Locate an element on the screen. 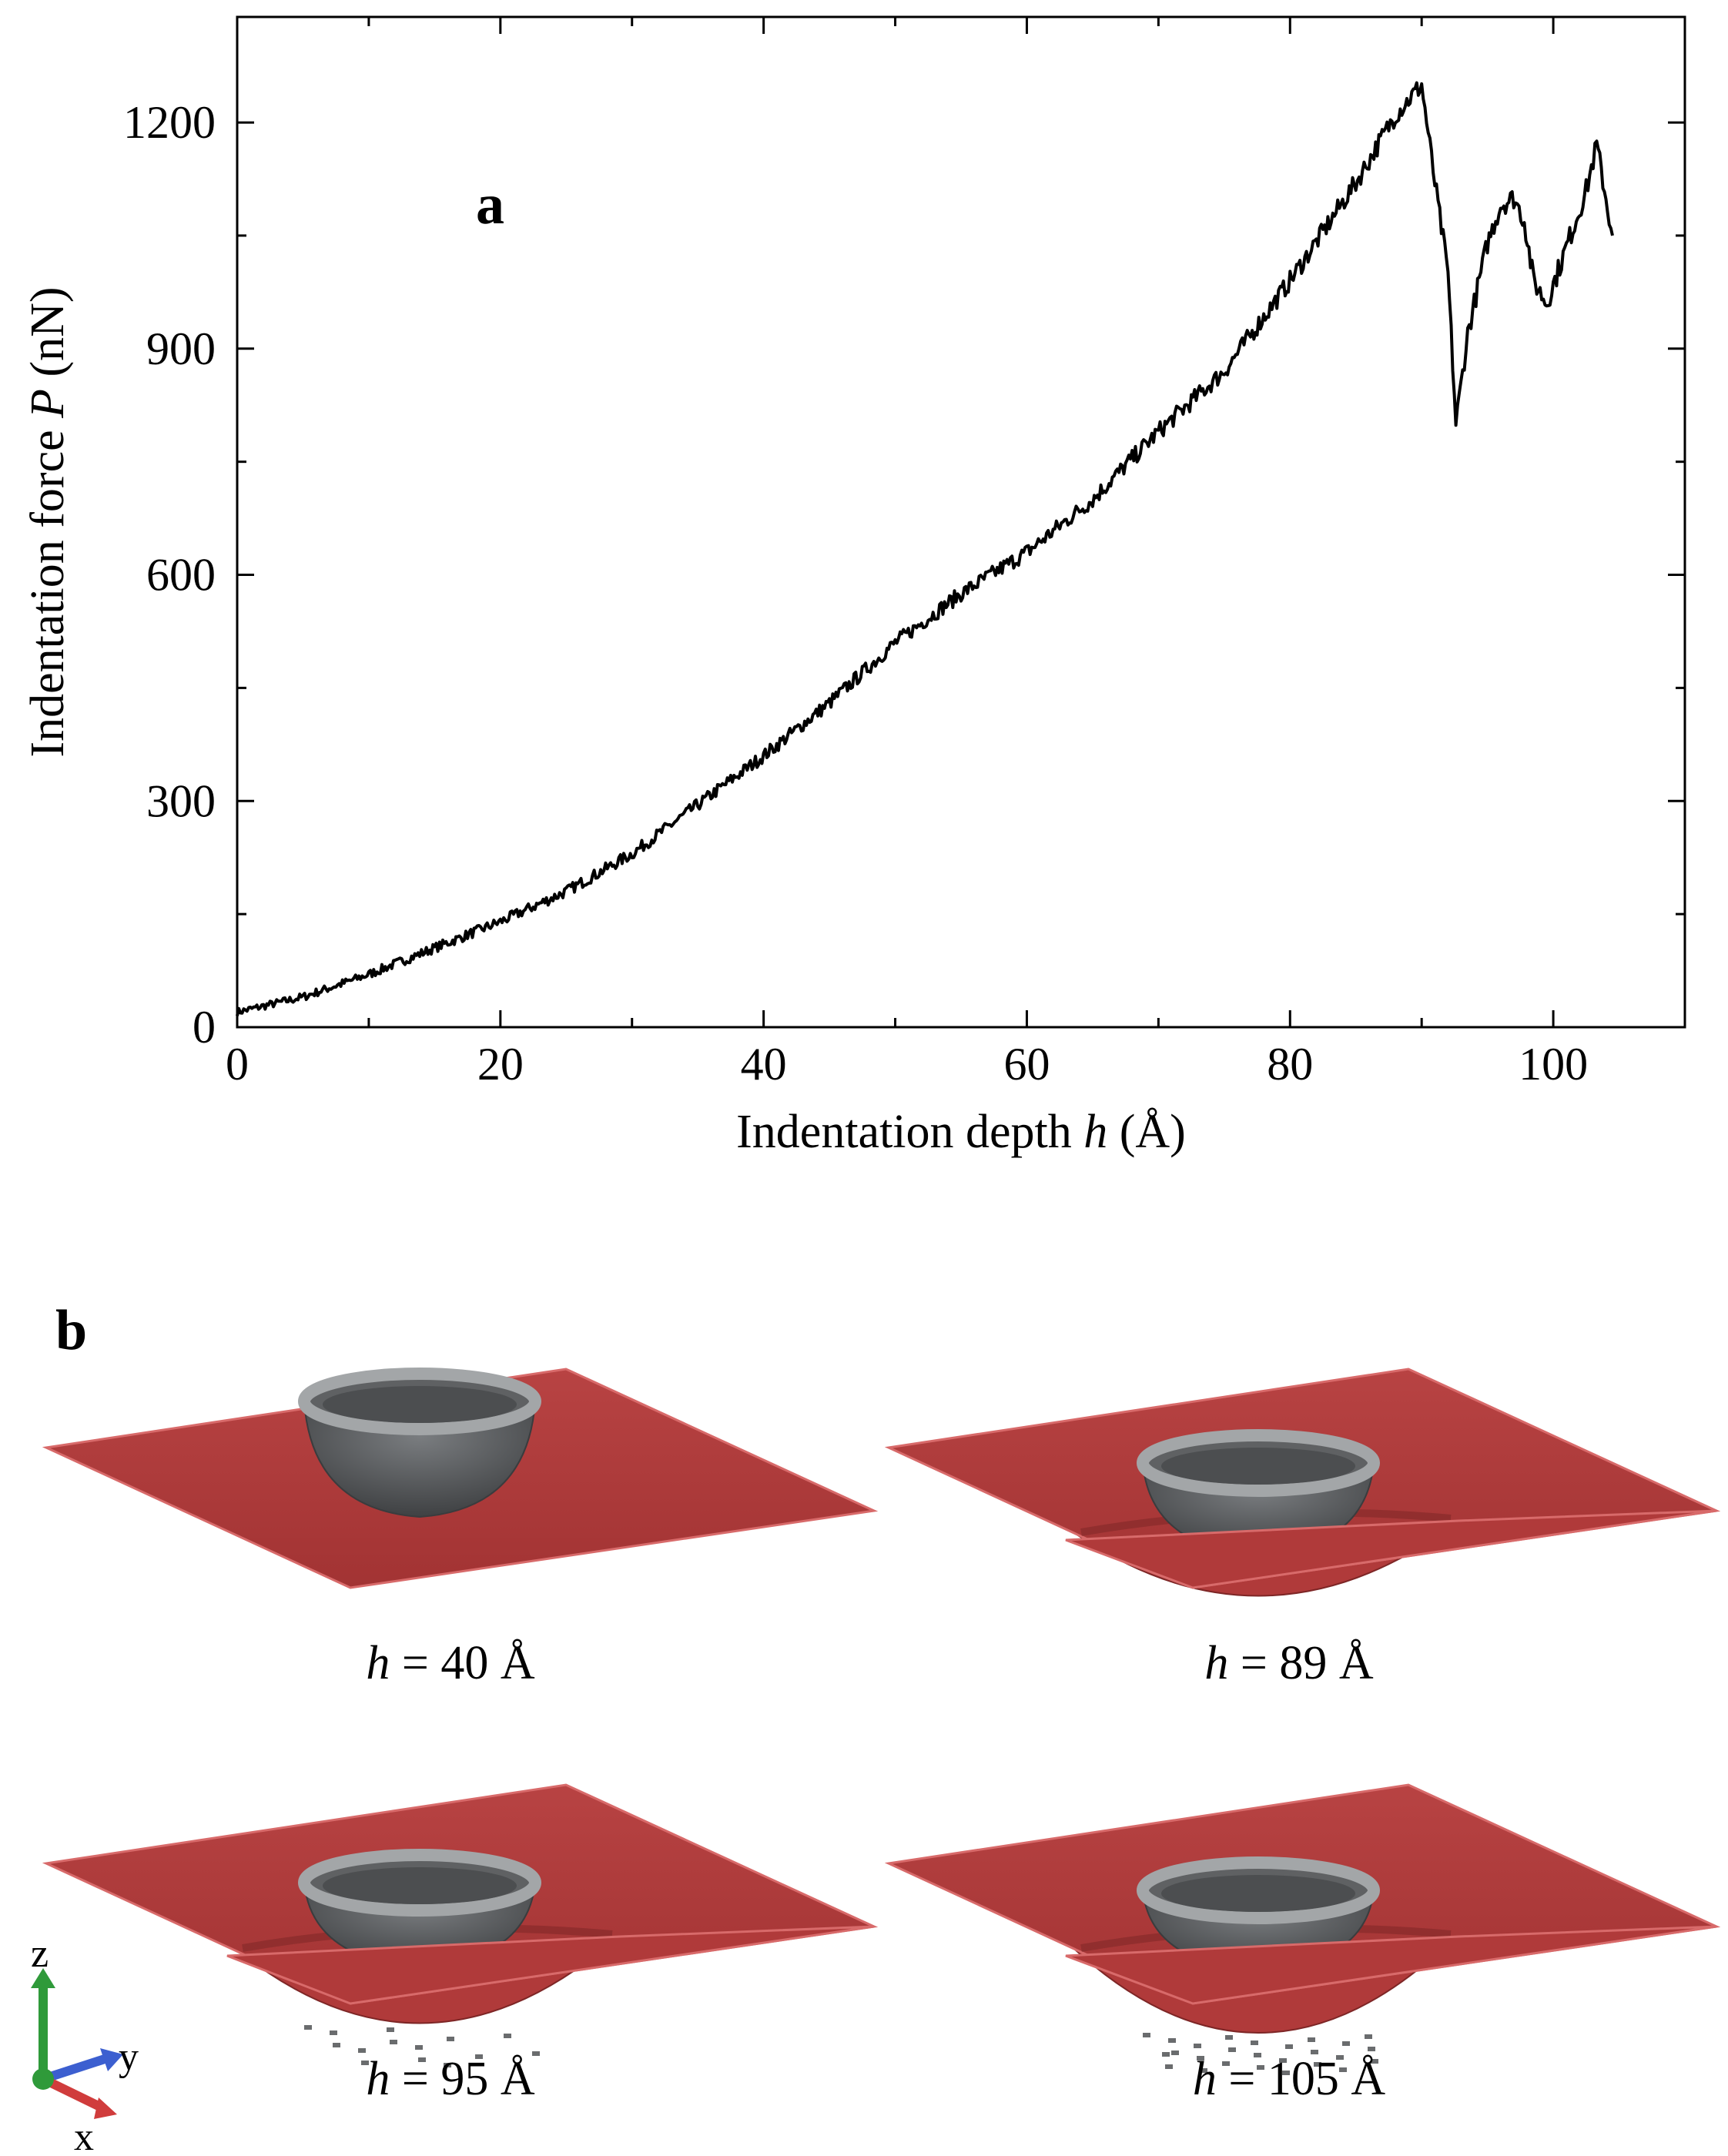  triad-origin is located at coordinates (43, 2079).